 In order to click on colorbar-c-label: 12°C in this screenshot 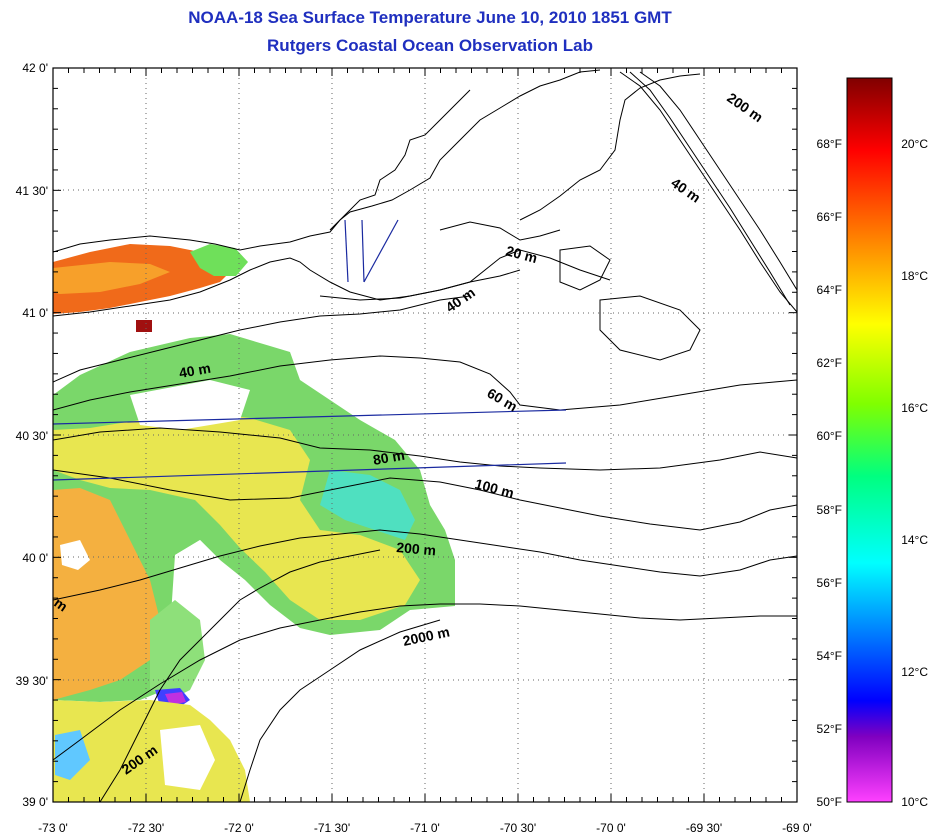, I will do `click(914, 672)`.